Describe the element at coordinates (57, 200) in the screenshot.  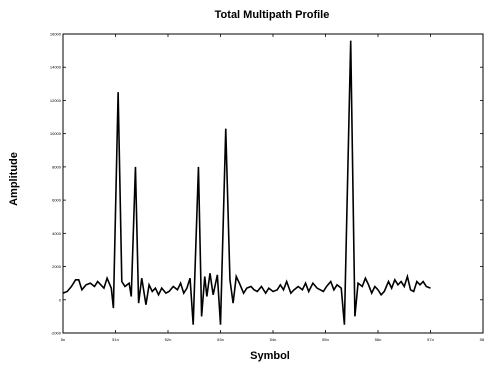
I see `y-tick-label: 6000` at that location.